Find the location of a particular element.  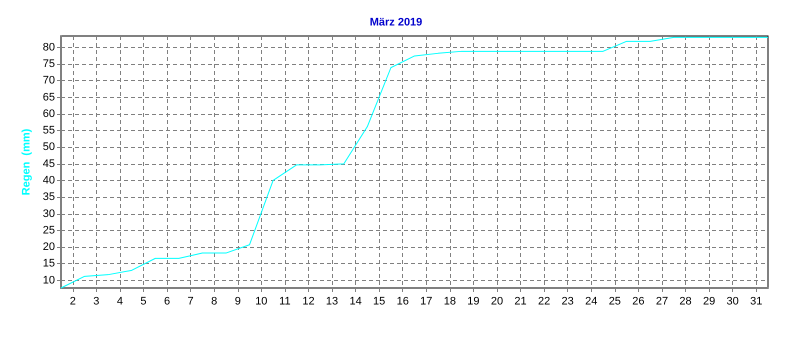

y-tick-label: 45 is located at coordinates (48, 164).